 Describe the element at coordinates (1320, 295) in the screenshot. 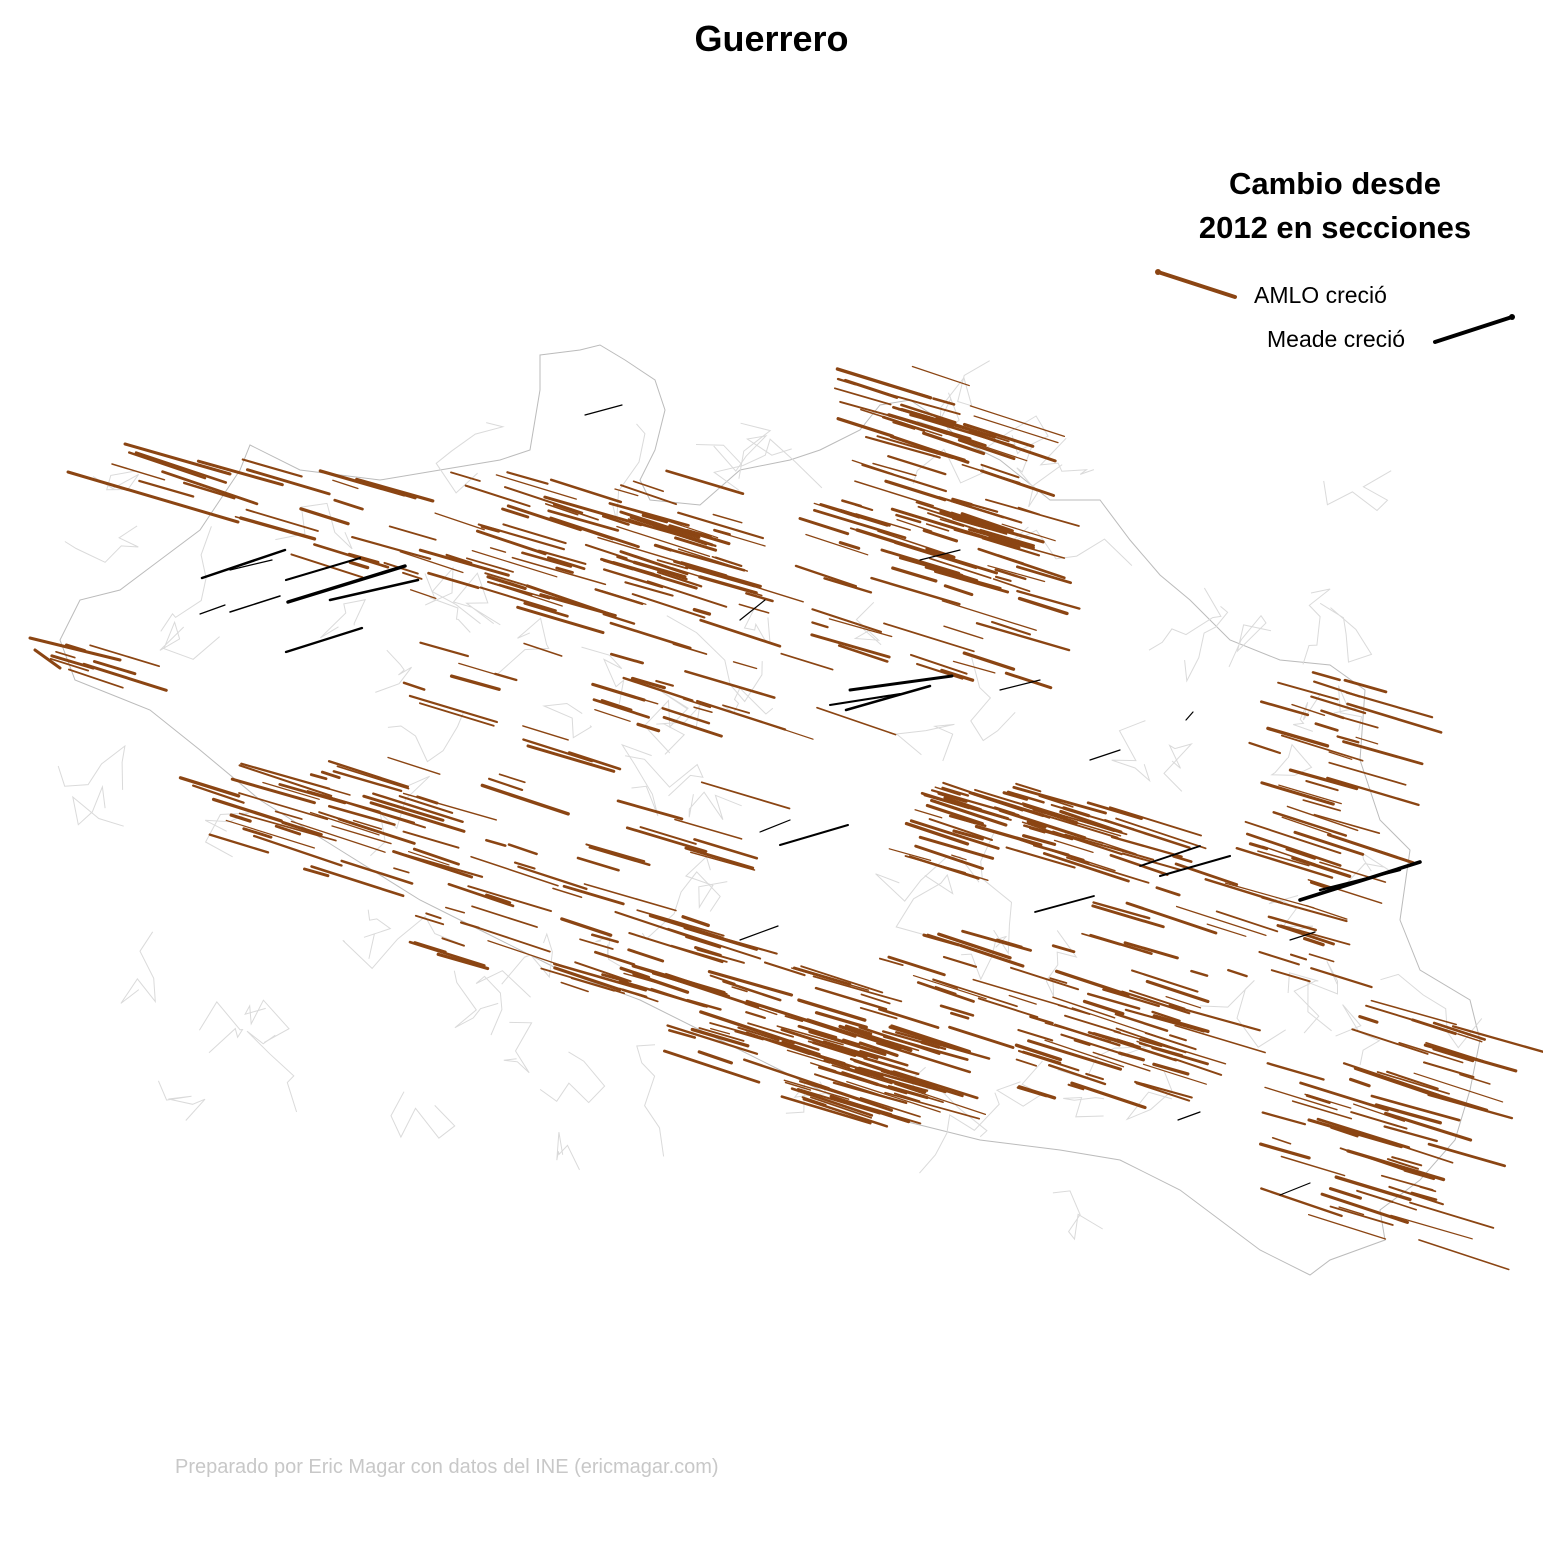

I see `legend-amlo-label: AMLO creció` at that location.